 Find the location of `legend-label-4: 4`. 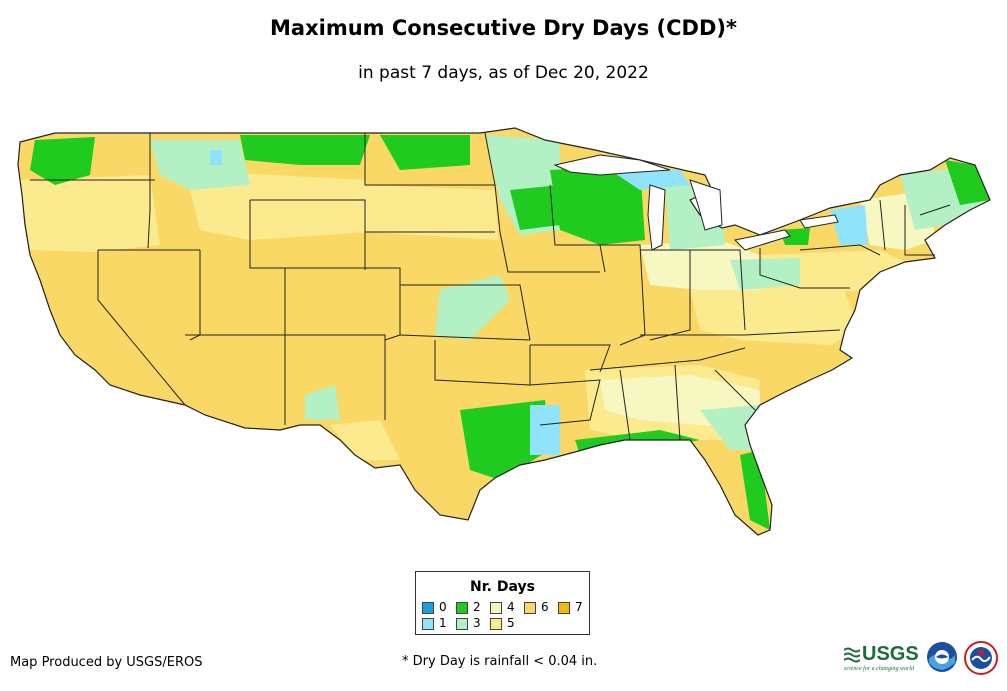

legend-label-4: 4 is located at coordinates (511, 607).